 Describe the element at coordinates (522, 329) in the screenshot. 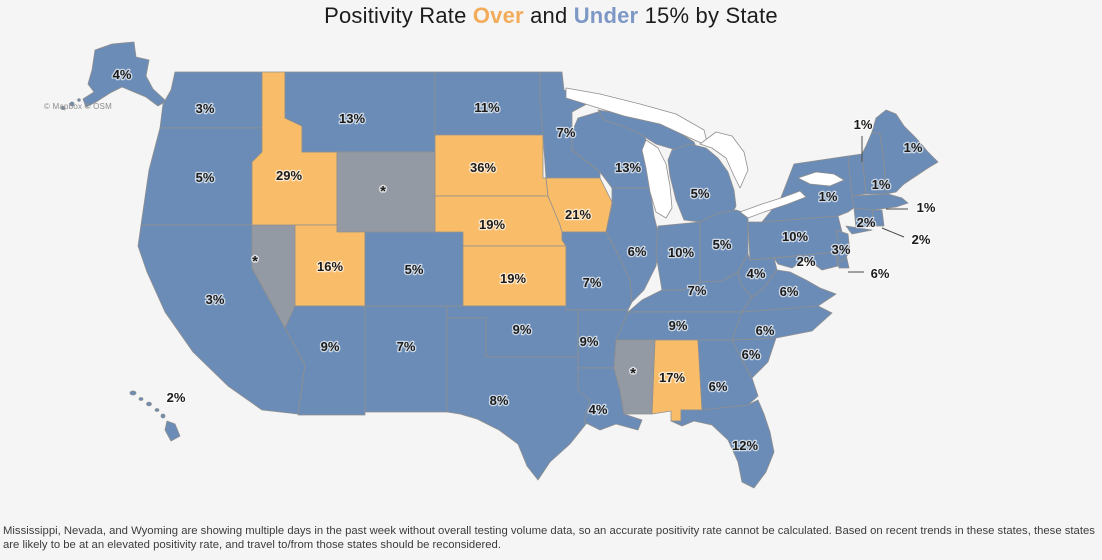

I see `label-oklahoma: 9%` at that location.